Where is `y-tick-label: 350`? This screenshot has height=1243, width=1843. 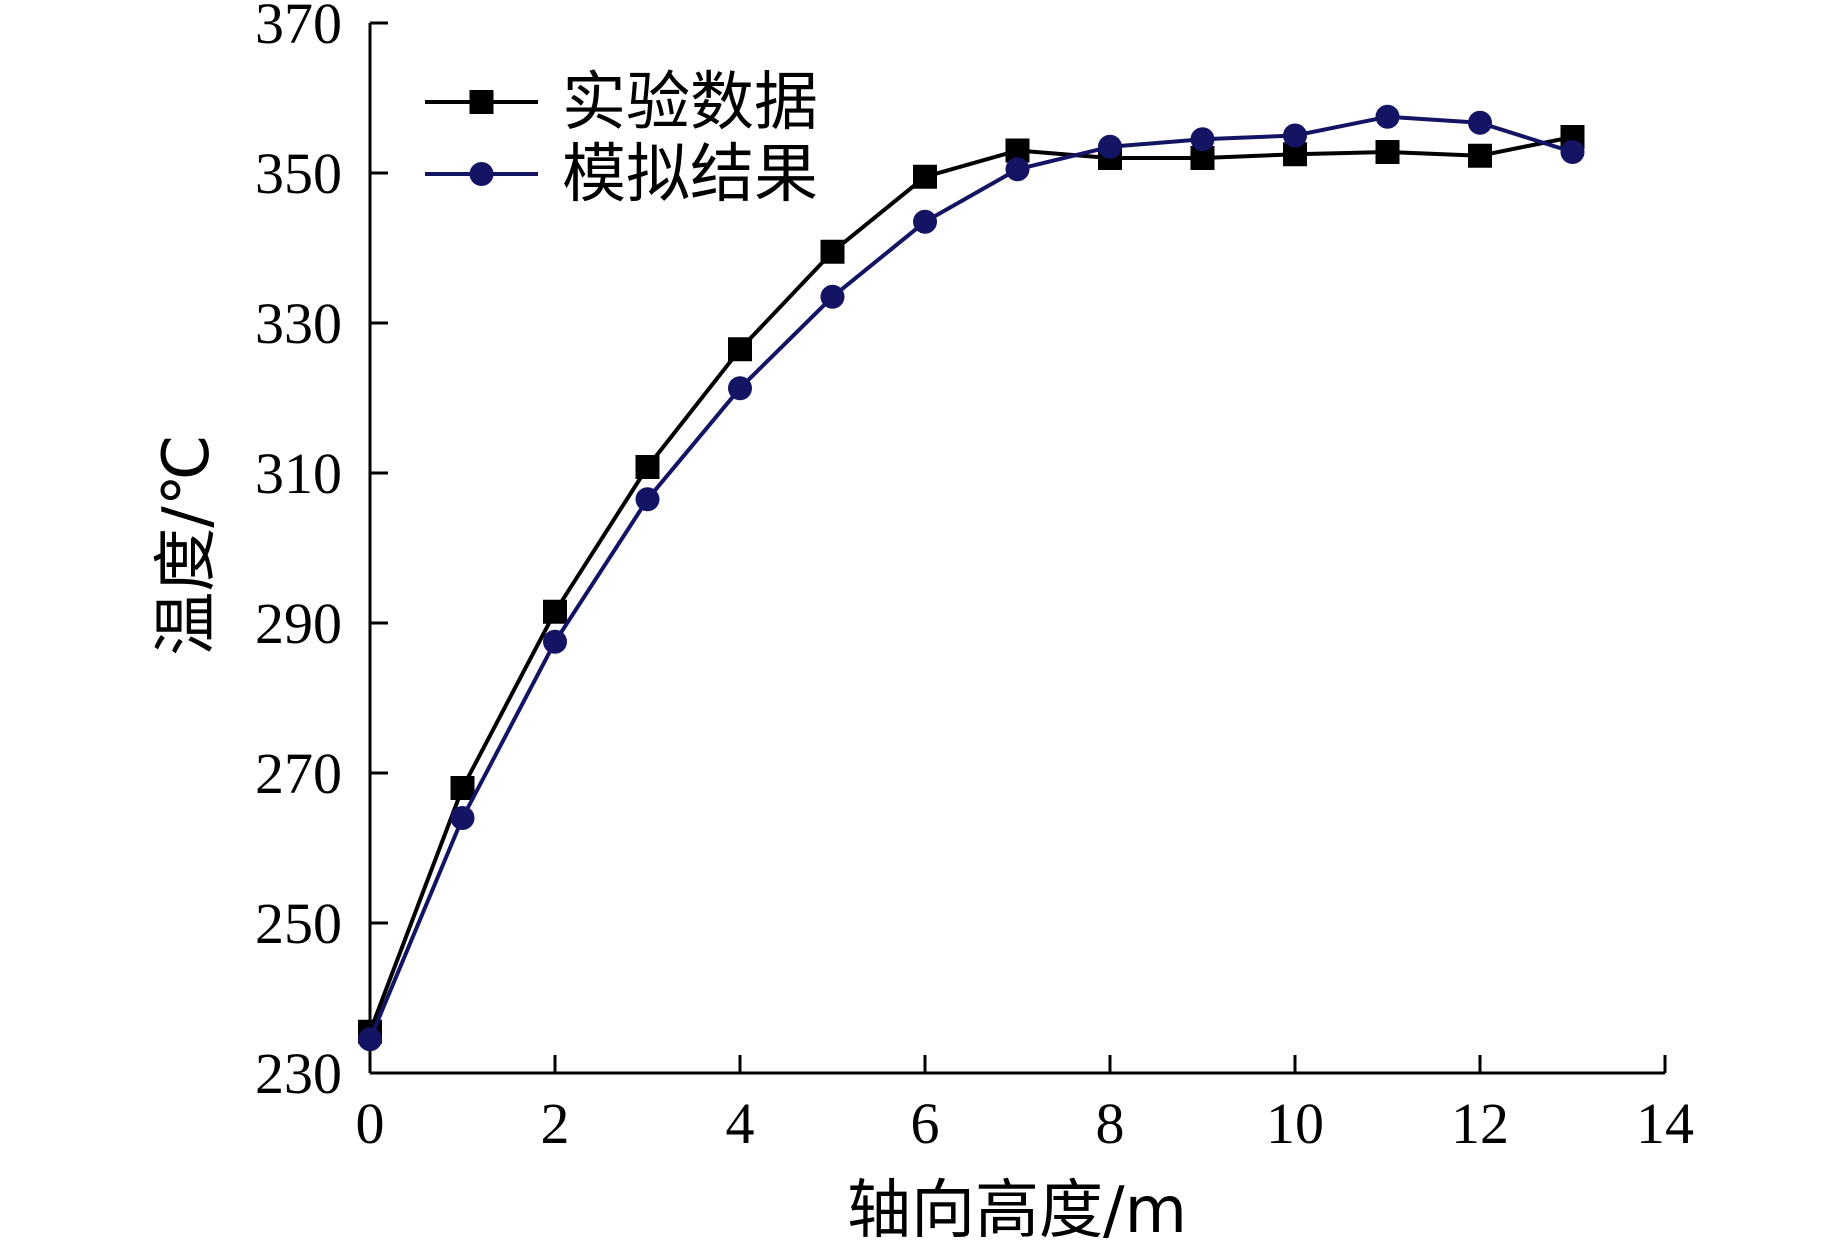
y-tick-label: 350 is located at coordinates (298, 173).